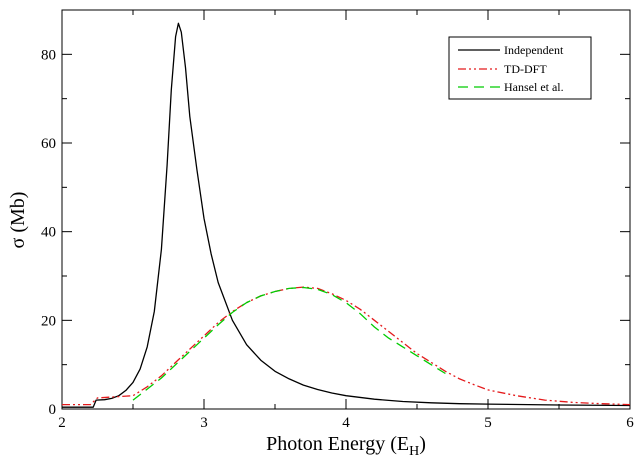  What do you see at coordinates (18, 220) in the screenshot?
I see `y-axis-title: σ (Mb)` at bounding box center [18, 220].